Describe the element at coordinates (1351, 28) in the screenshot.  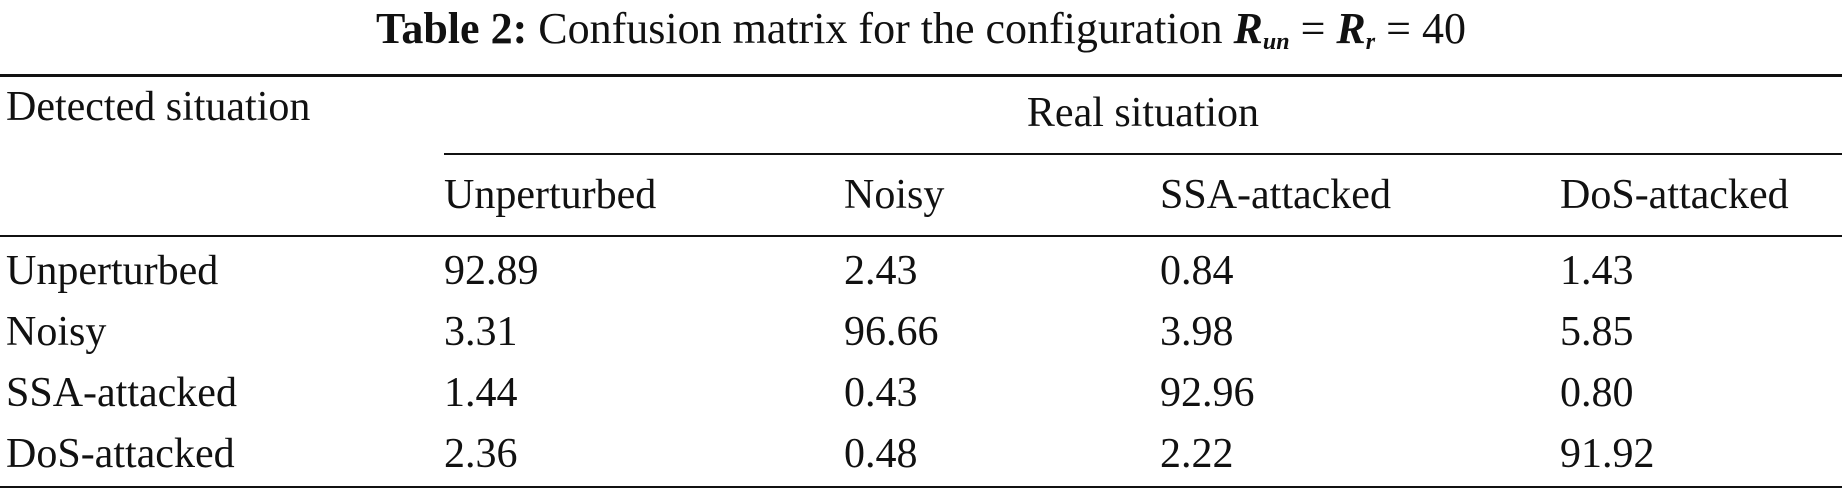
I see `caption-var-r-r: R` at that location.